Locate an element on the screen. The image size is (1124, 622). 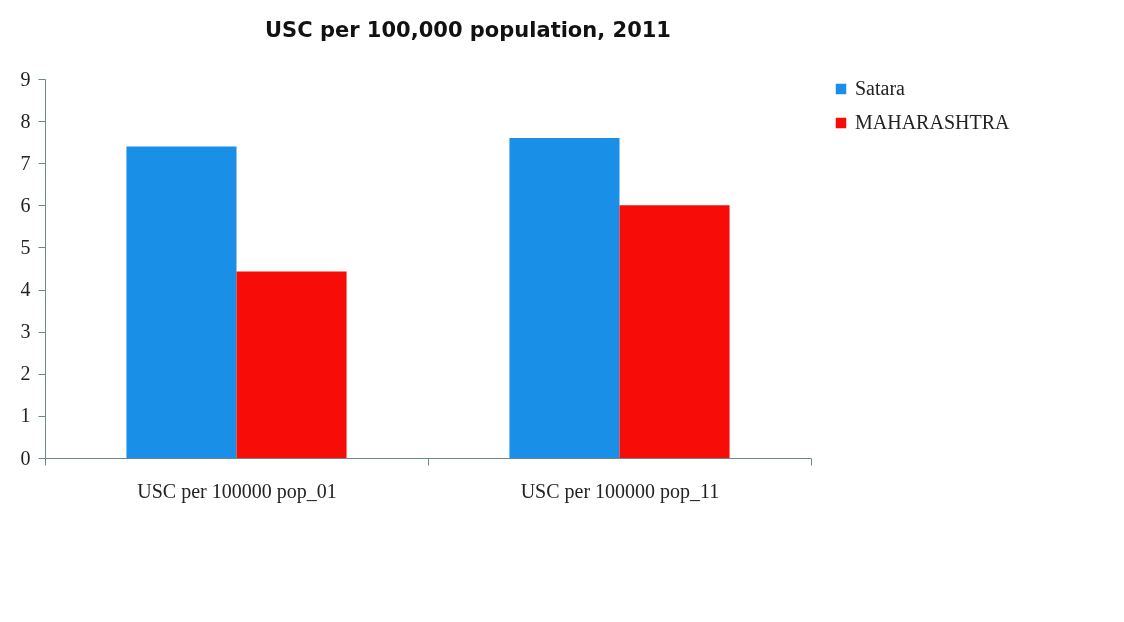
y-tick-label: 7 is located at coordinates (25, 162).